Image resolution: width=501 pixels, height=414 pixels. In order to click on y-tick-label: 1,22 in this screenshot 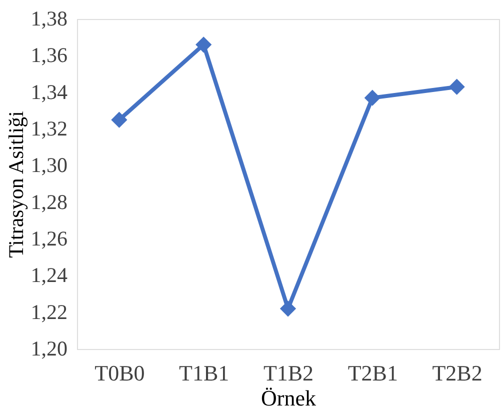, I will do `click(49, 312)`.